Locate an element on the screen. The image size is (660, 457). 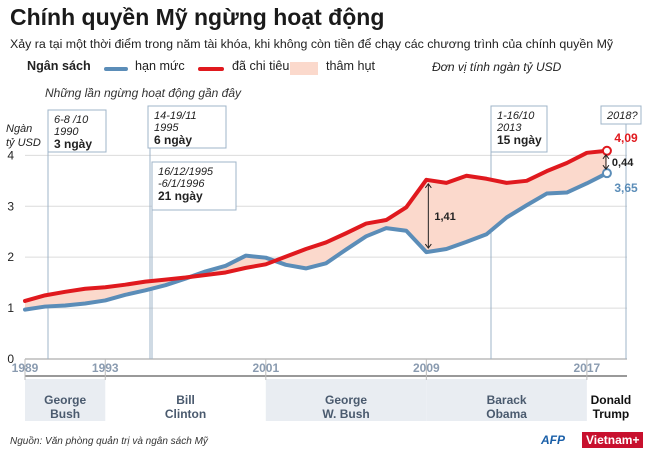
y-axis-label-line1: Ngàn is located at coordinates (19, 129).